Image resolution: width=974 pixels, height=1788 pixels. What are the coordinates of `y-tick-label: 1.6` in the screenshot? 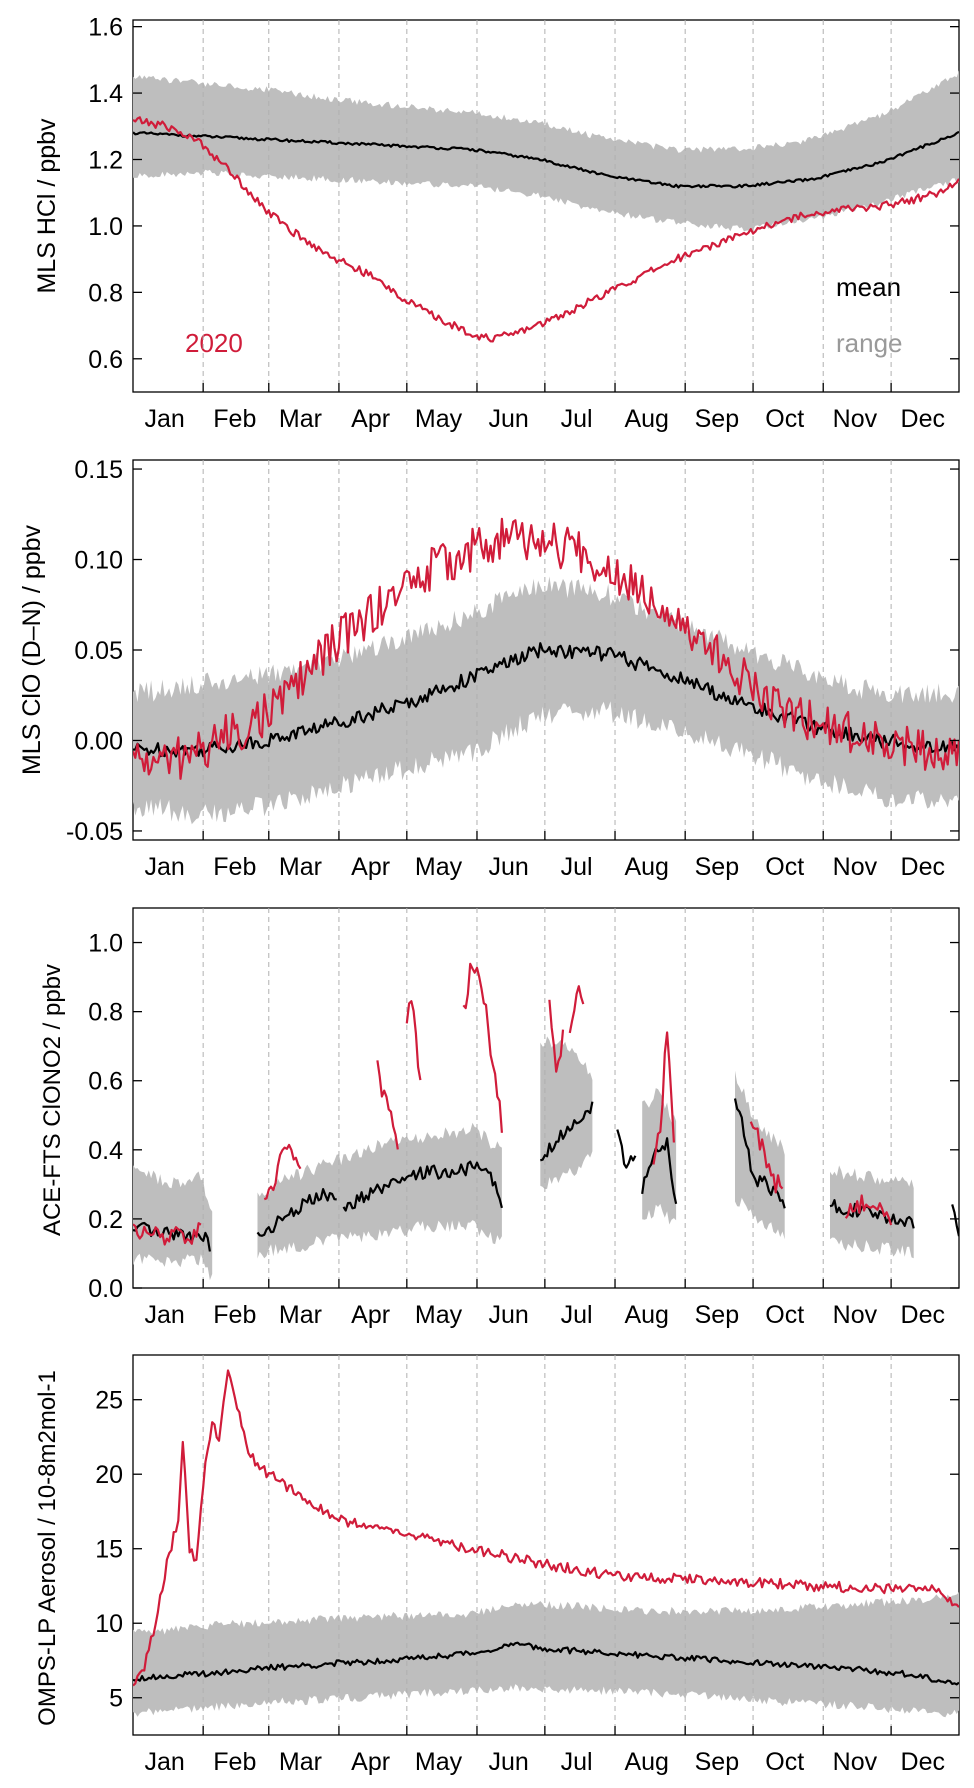 It's located at (105, 28).